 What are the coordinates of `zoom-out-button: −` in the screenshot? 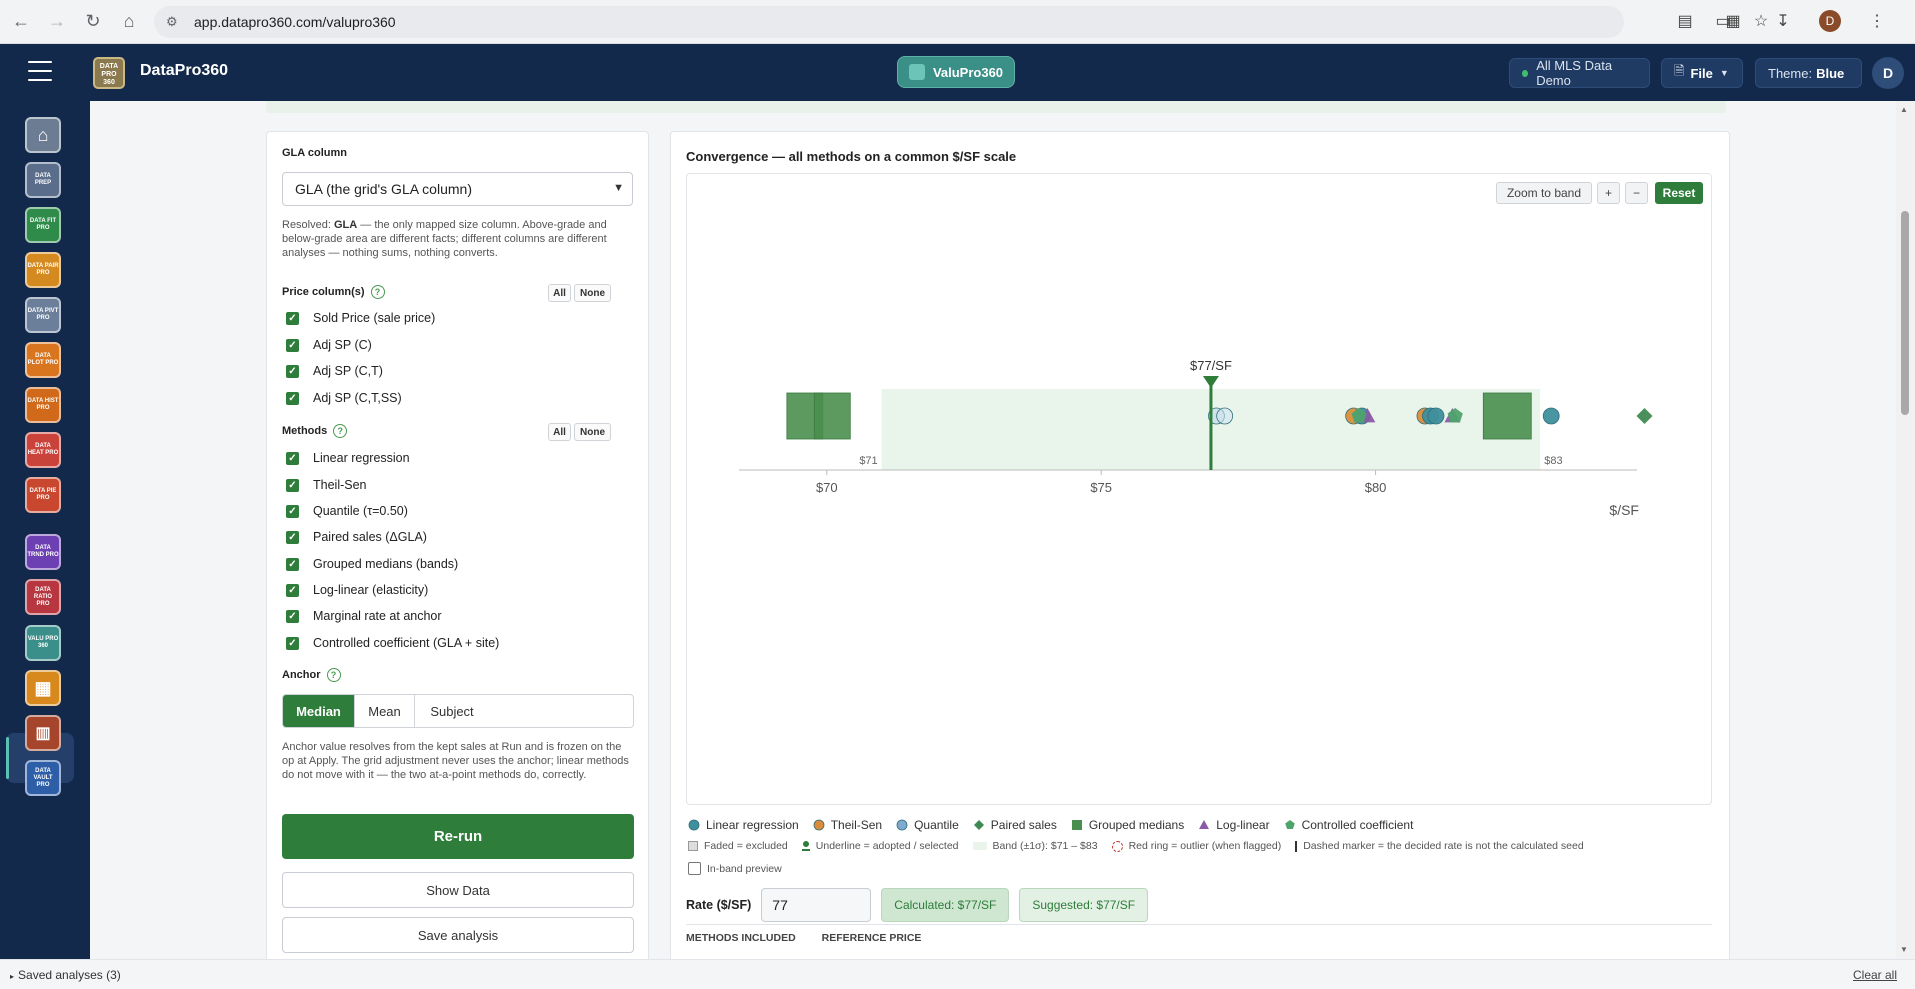 It's located at (1636, 193).